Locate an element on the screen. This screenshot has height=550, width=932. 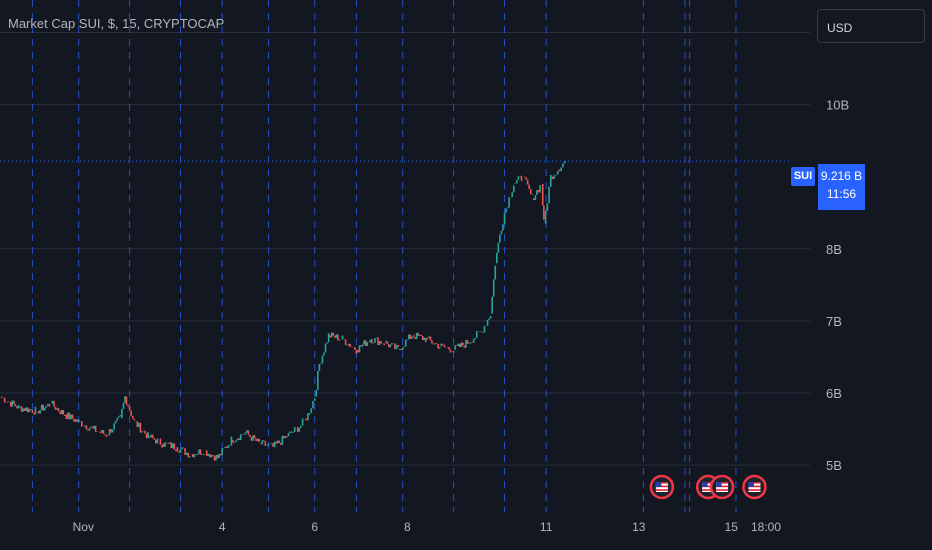
current-price-value: 9.216 B is located at coordinates (841, 176).